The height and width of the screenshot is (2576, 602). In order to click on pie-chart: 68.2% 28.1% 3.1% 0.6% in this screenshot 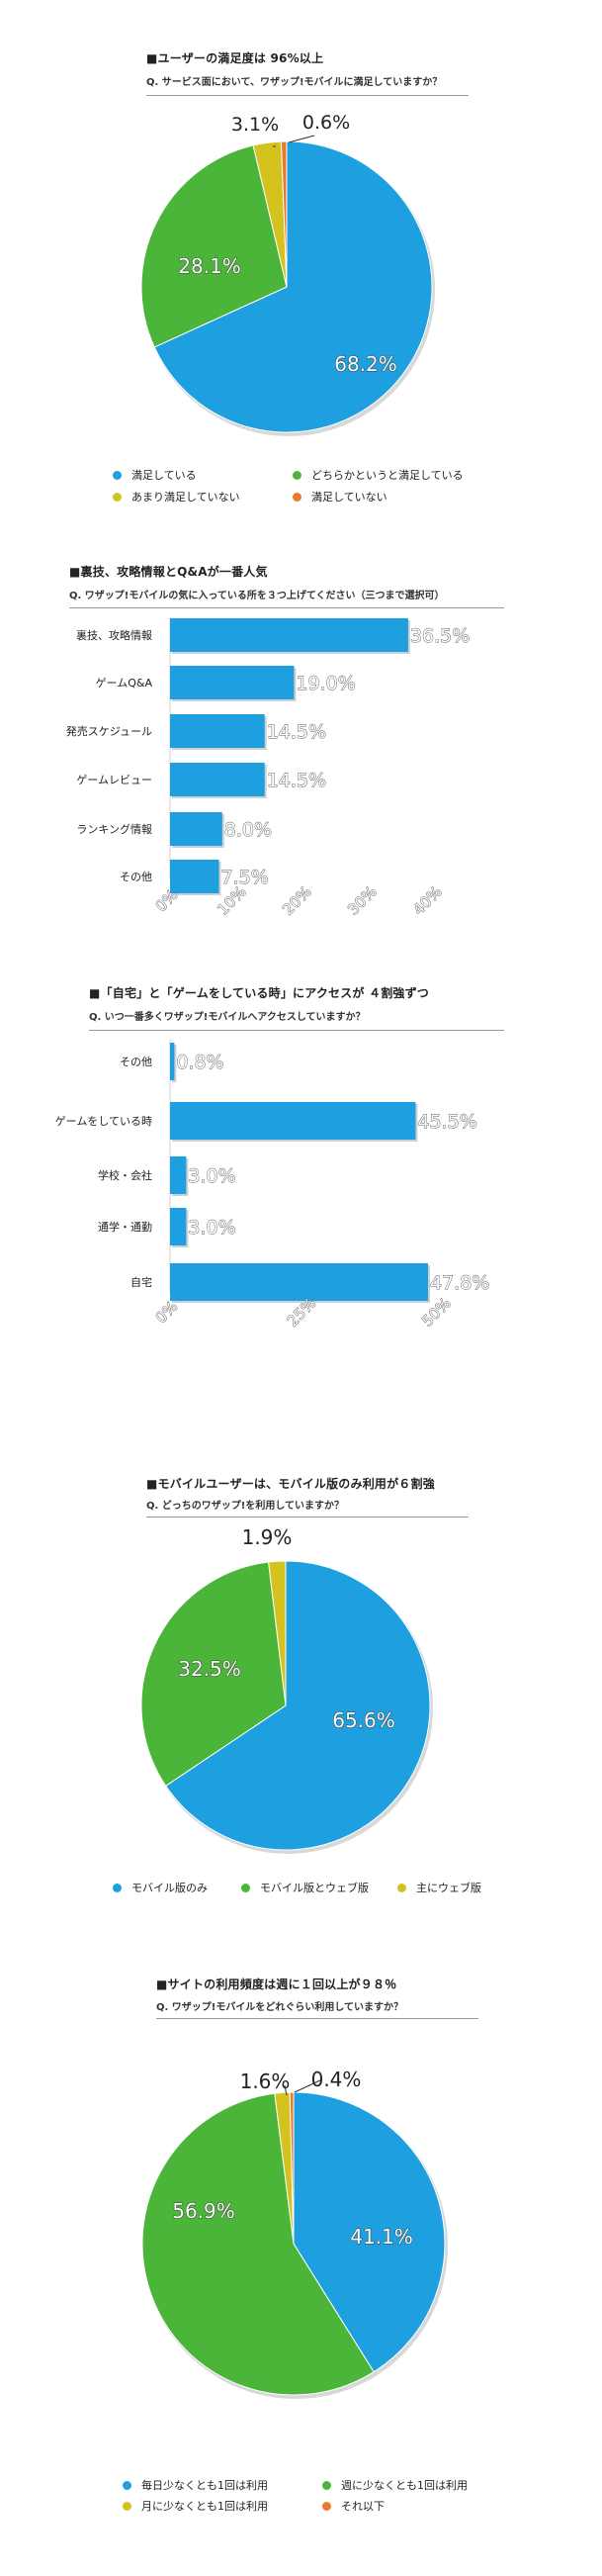, I will do `click(287, 274)`.